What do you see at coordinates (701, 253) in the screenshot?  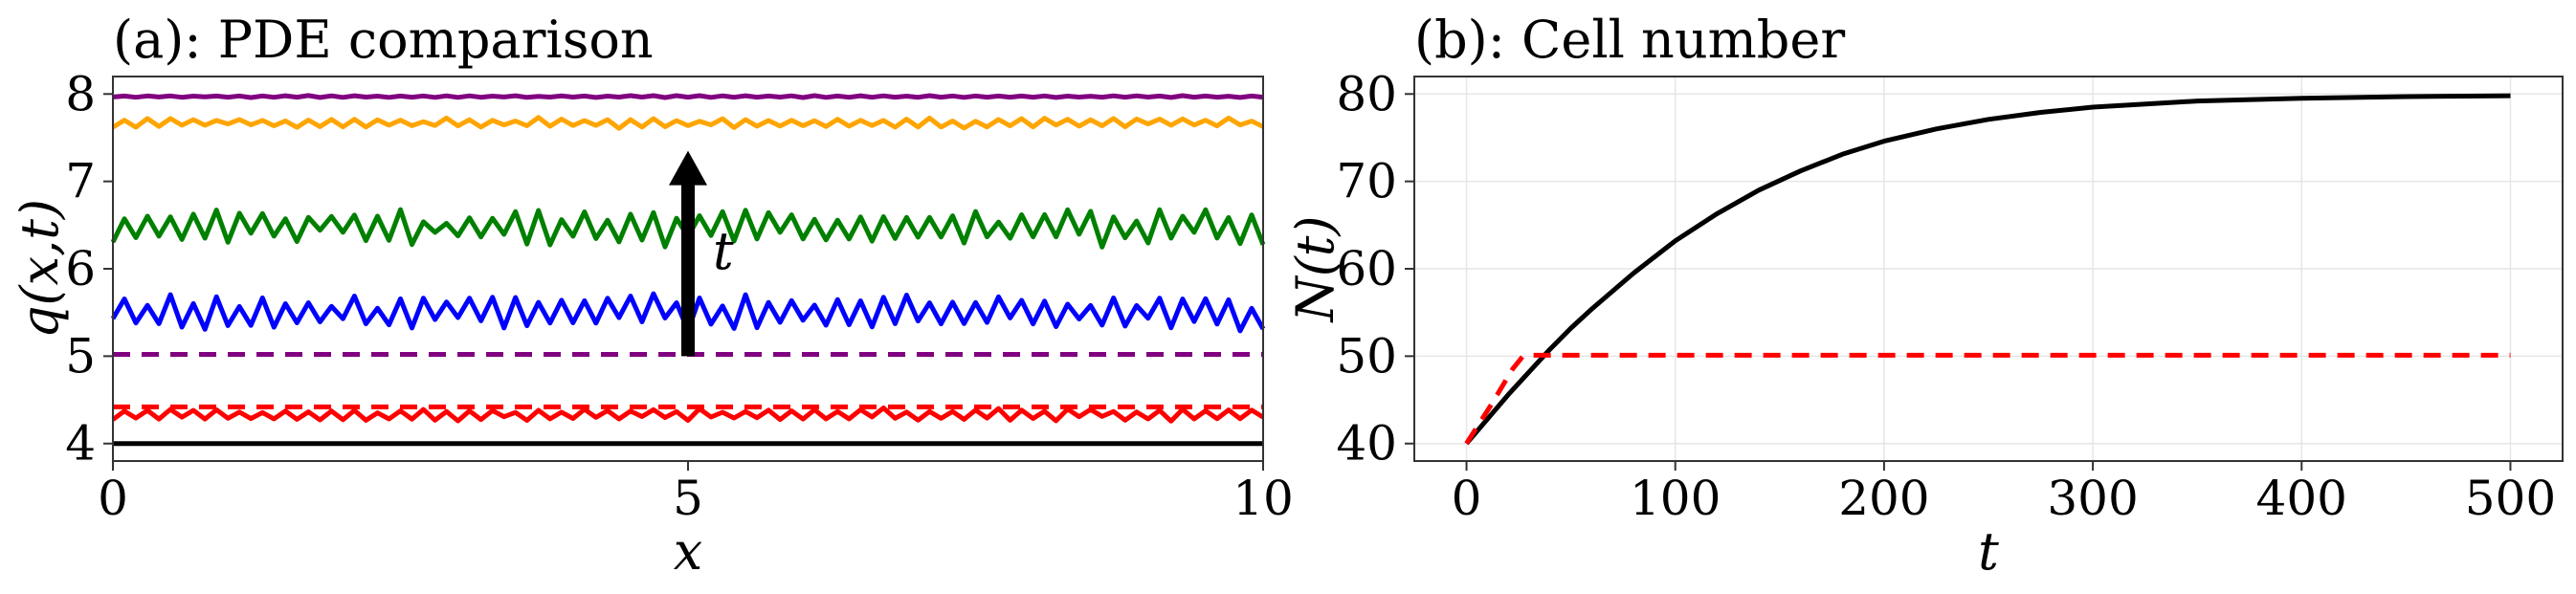 I see `time-arrow: t` at bounding box center [701, 253].